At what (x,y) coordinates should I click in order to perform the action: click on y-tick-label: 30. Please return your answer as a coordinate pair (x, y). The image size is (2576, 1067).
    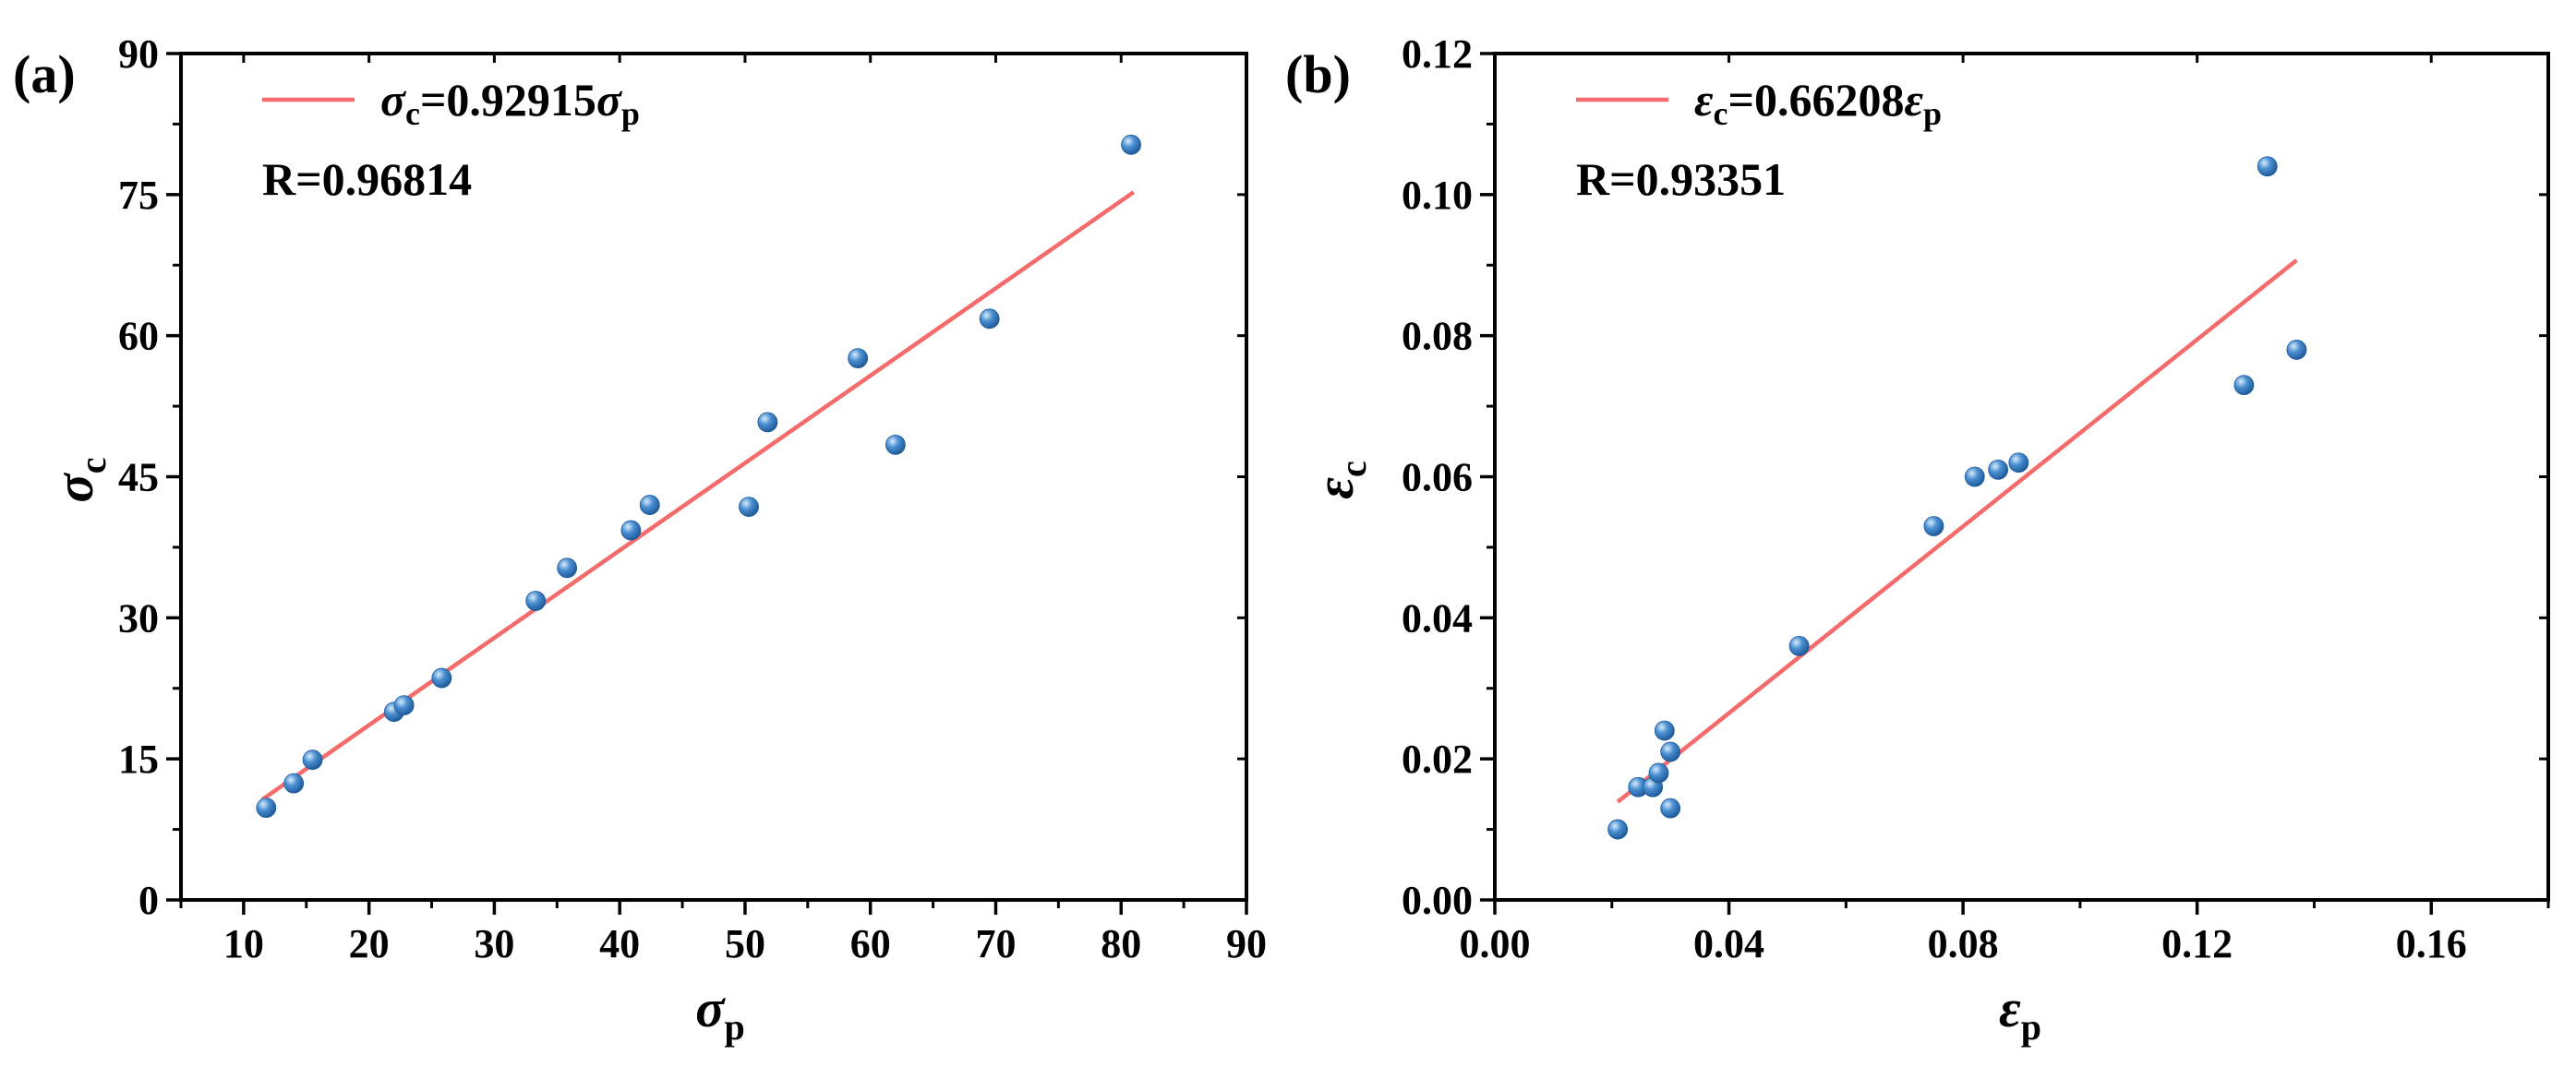
    Looking at the image, I should click on (138, 618).